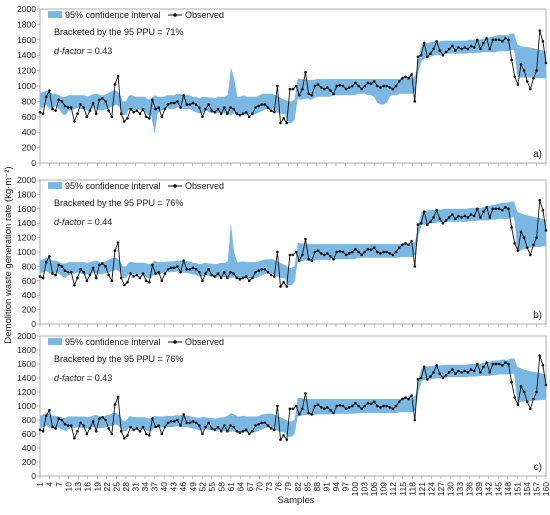 This screenshot has height=515, width=550. Describe the element at coordinates (479, 489) in the screenshot. I see `x-tick-label: 139` at that location.